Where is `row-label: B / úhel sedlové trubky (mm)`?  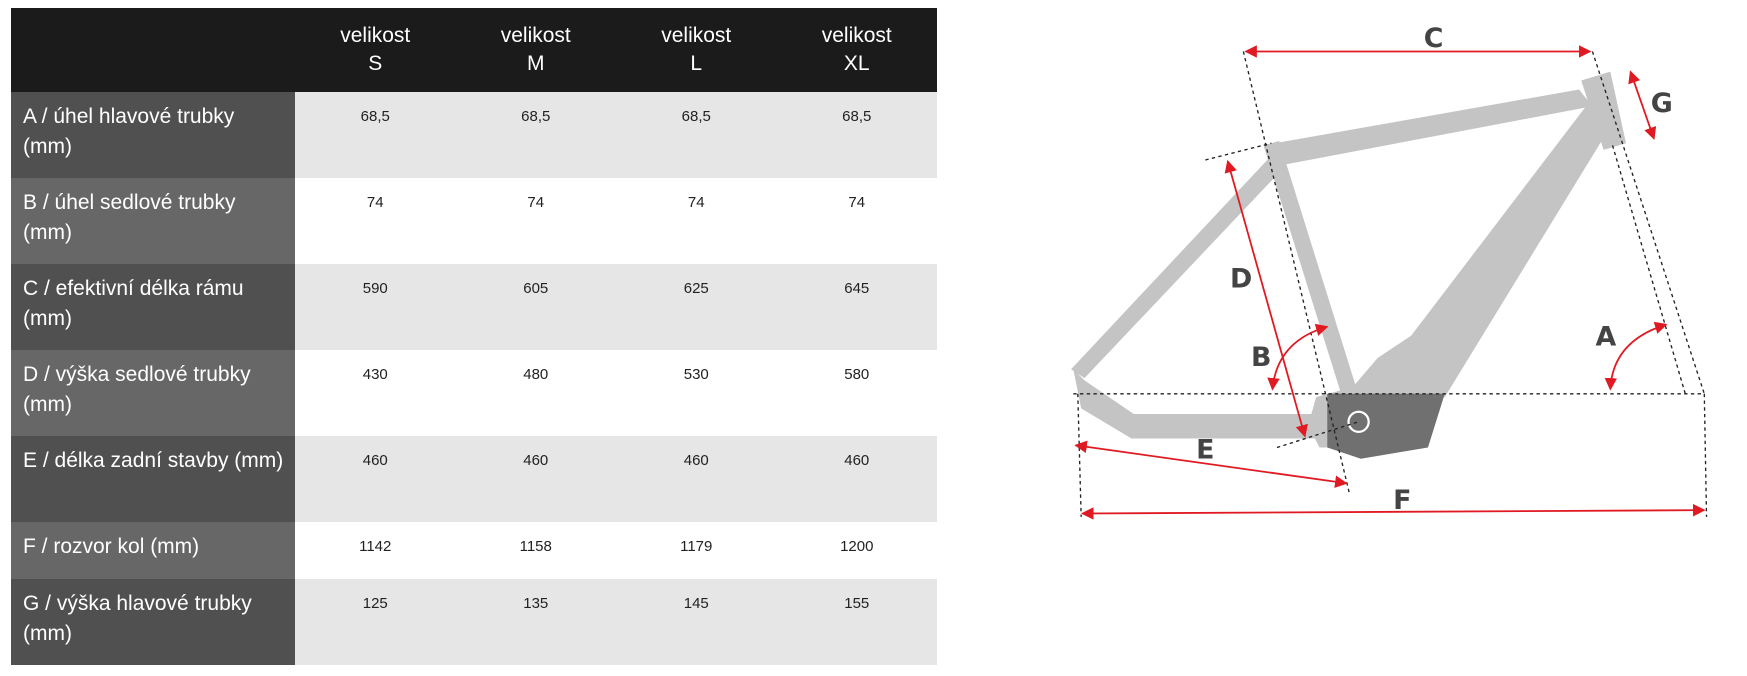
row-label: B / úhel sedlové trubky (mm) is located at coordinates (153, 221).